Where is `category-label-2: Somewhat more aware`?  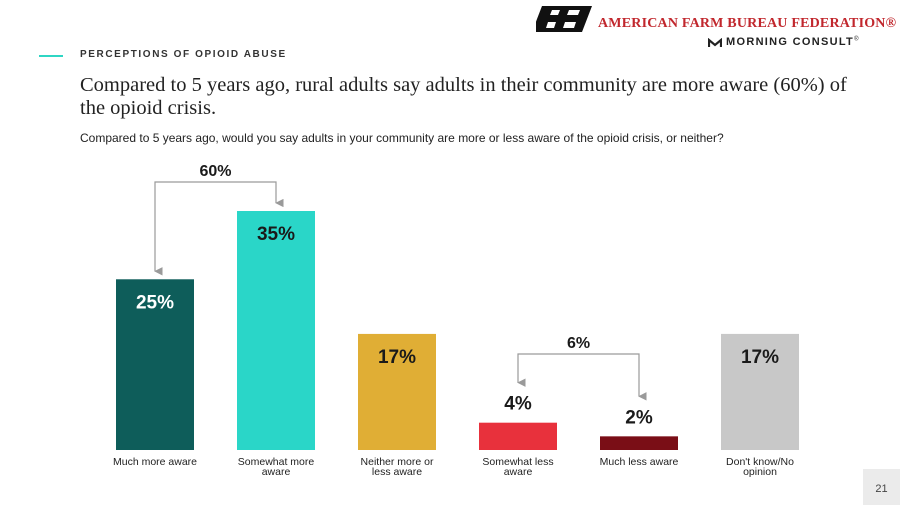
category-label-2: Somewhat more aware is located at coordinates (276, 467).